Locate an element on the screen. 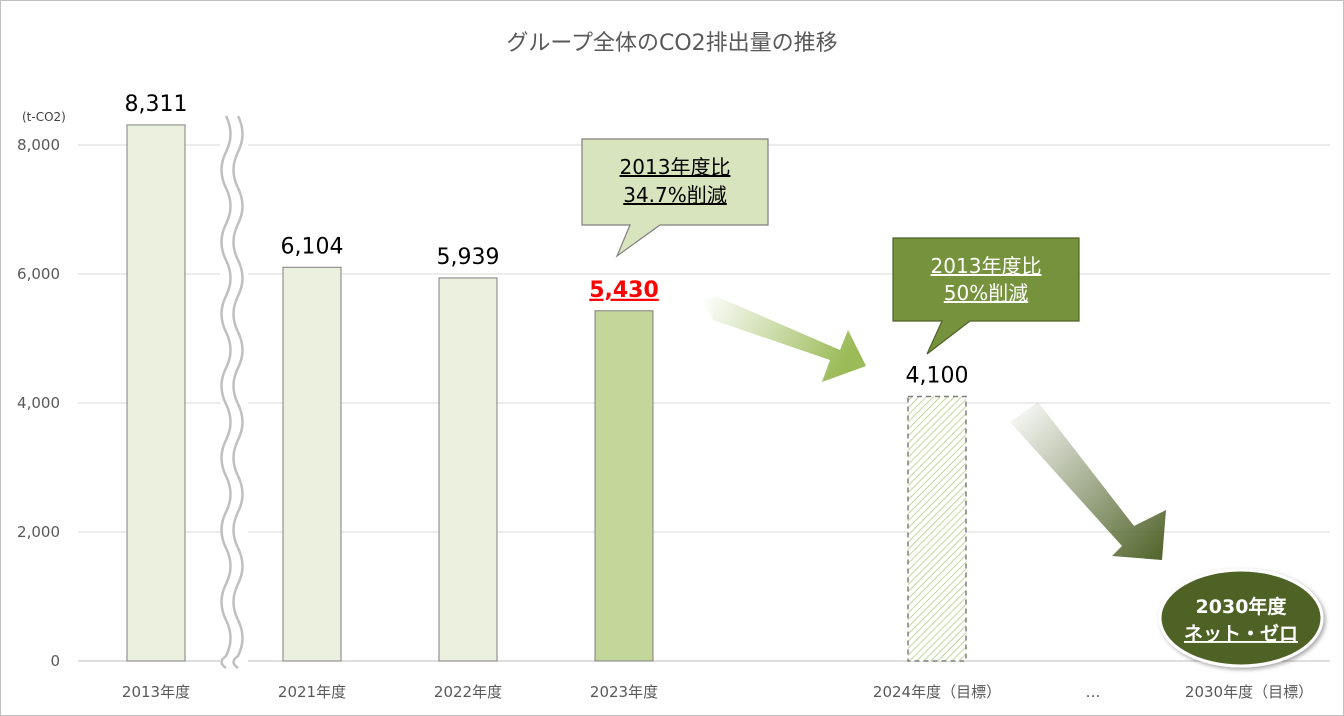  badge-line-2: ネット・ゼロ is located at coordinates (1241, 633).